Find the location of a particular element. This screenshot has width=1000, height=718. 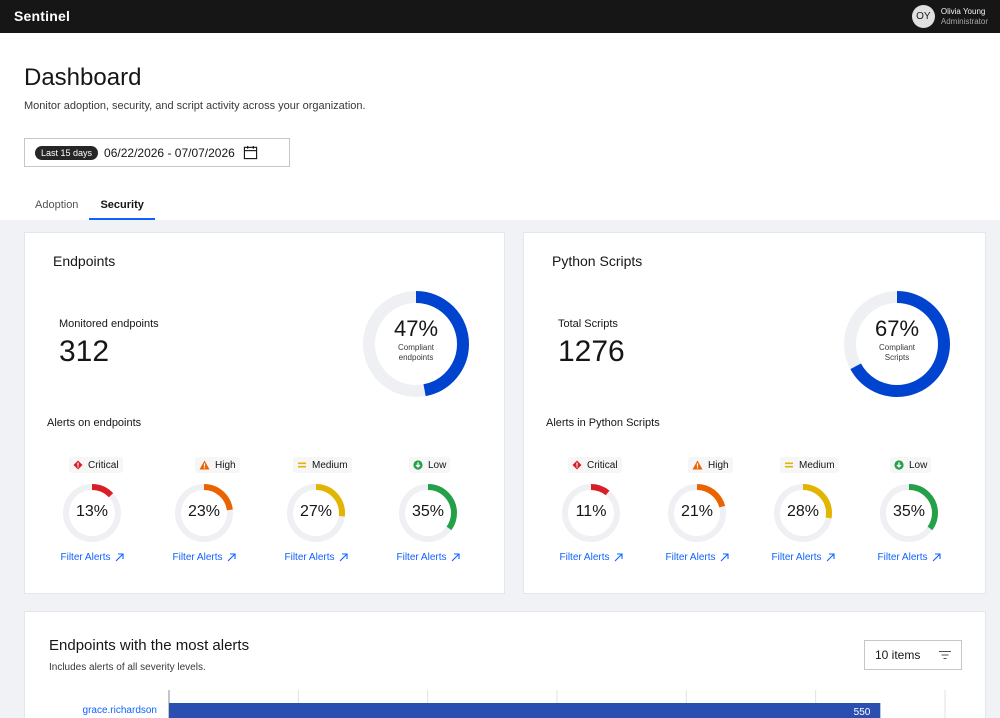

alert-medium: Medium 27% Filter Alerts is located at coordinates (316, 515).